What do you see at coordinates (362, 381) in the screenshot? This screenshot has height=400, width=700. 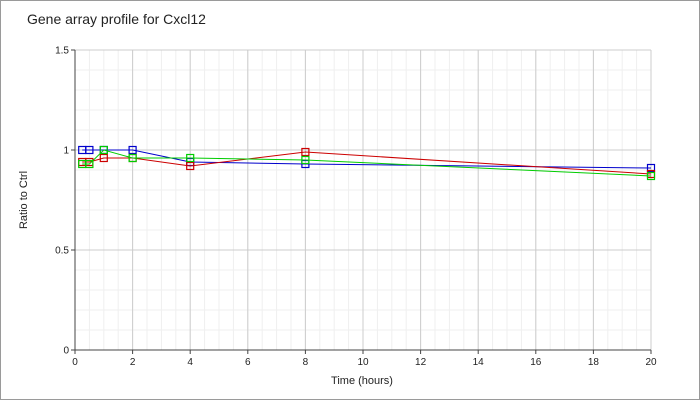 I see `x-axis-title: Time (hours)` at bounding box center [362, 381].